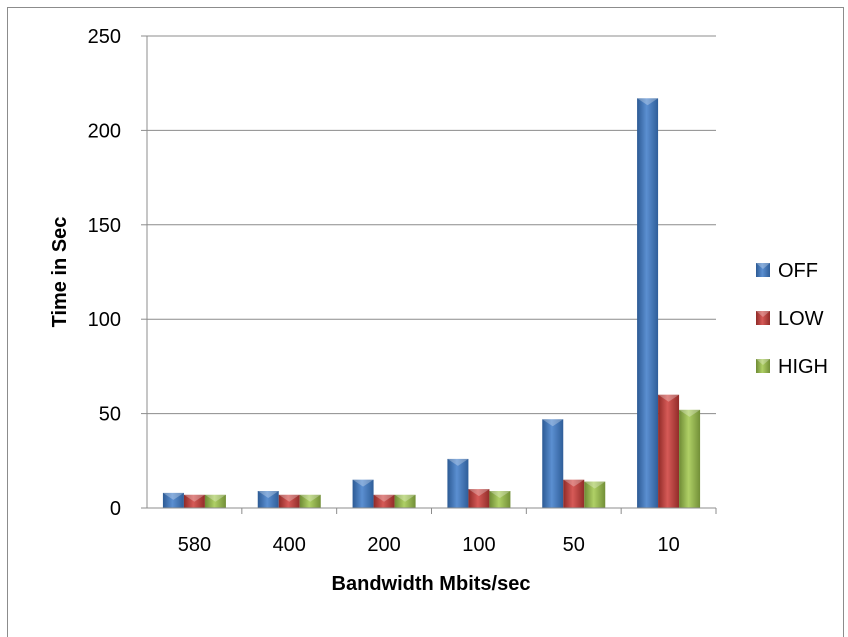 The height and width of the screenshot is (637, 848). What do you see at coordinates (60, 272) in the screenshot?
I see `y-axis-label: Time in Sec` at bounding box center [60, 272].